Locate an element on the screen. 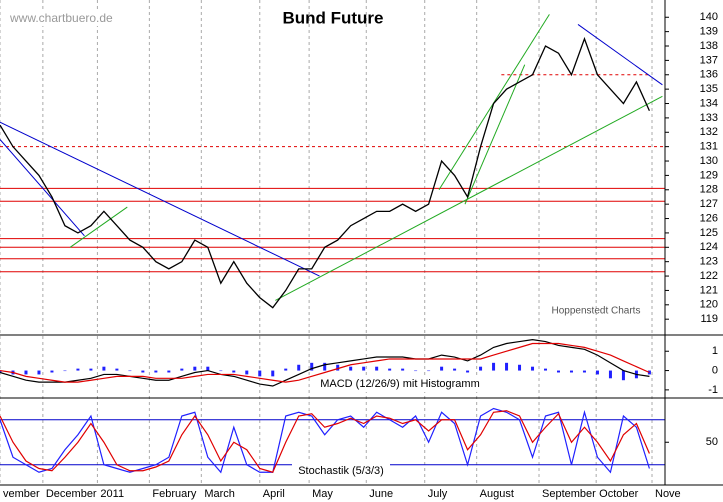 Image resolution: width=723 pixels, height=502 pixels. y-tick-label: 50 is located at coordinates (712, 442).